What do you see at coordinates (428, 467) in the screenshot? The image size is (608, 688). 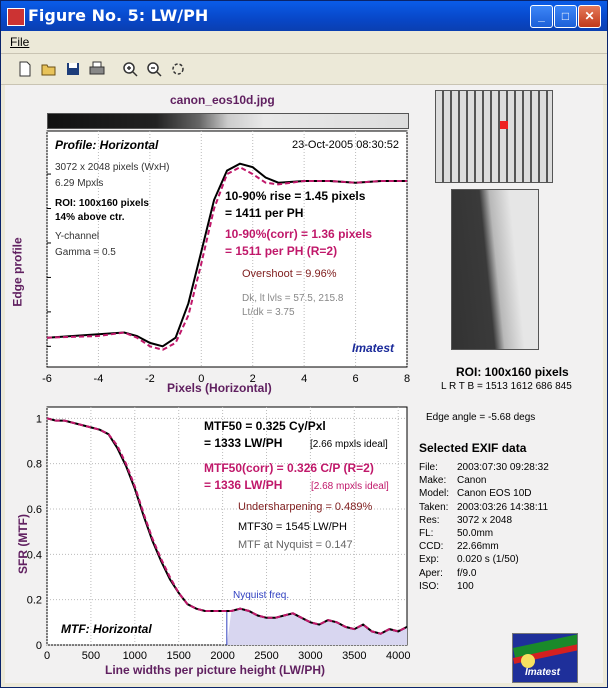 I see `exif-key: File:` at bounding box center [428, 467].